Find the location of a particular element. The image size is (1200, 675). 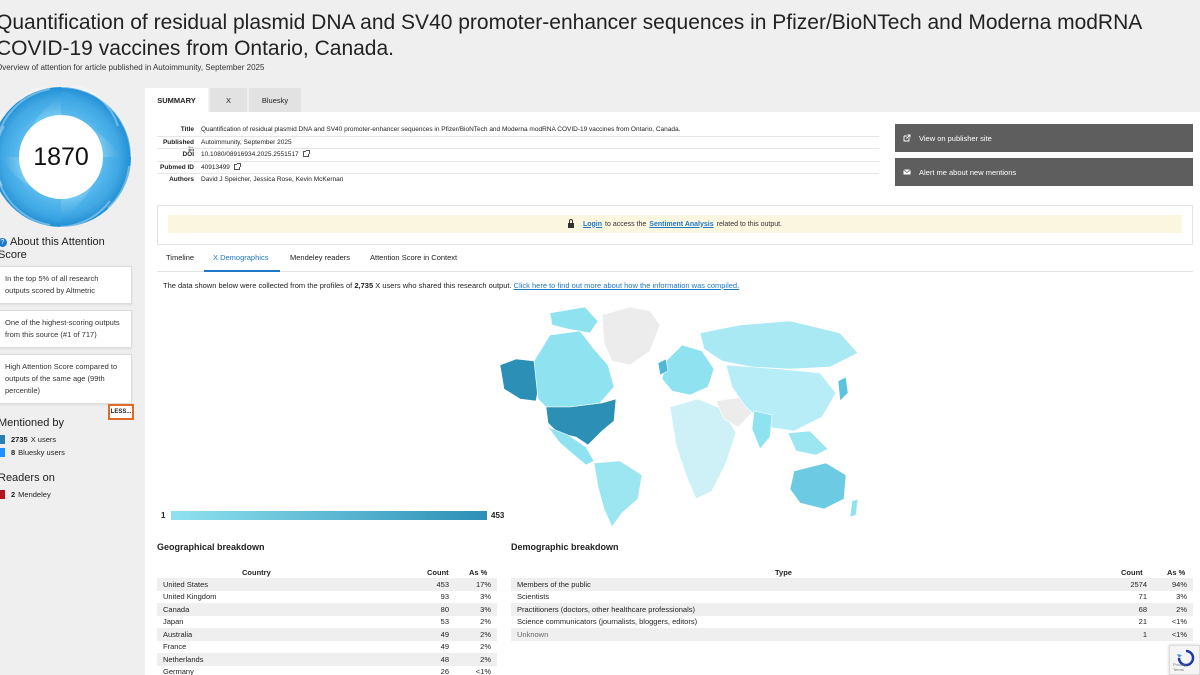

map-japan is located at coordinates (843, 389).